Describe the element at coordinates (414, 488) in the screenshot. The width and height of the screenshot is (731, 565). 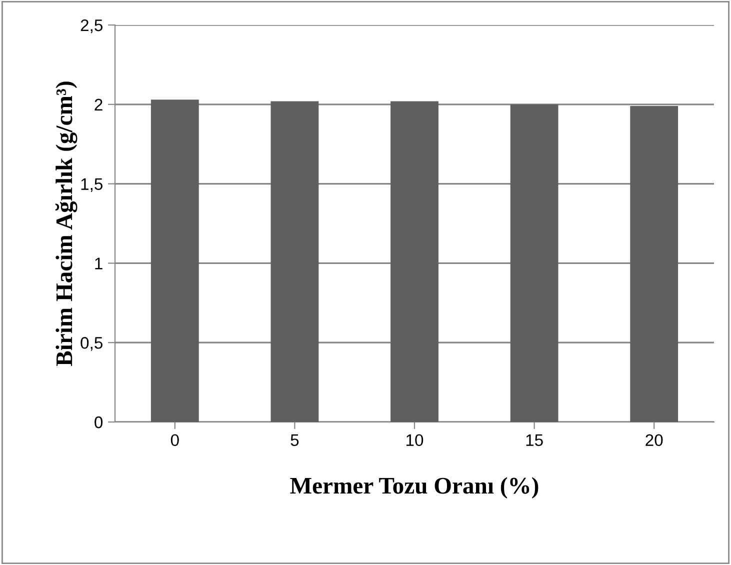
I see `x-axis-title: Mermer Tozu Oranı (%)` at that location.